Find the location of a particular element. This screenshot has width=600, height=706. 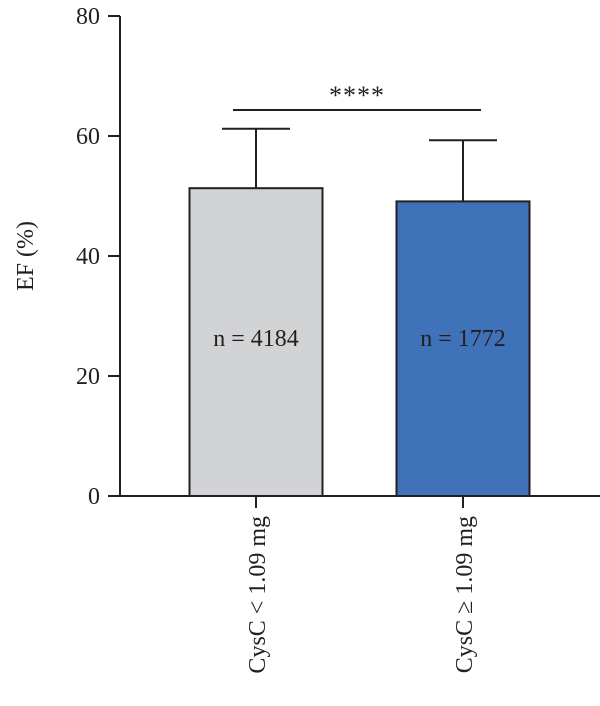

y-tick-label: 20 is located at coordinates (88, 377).